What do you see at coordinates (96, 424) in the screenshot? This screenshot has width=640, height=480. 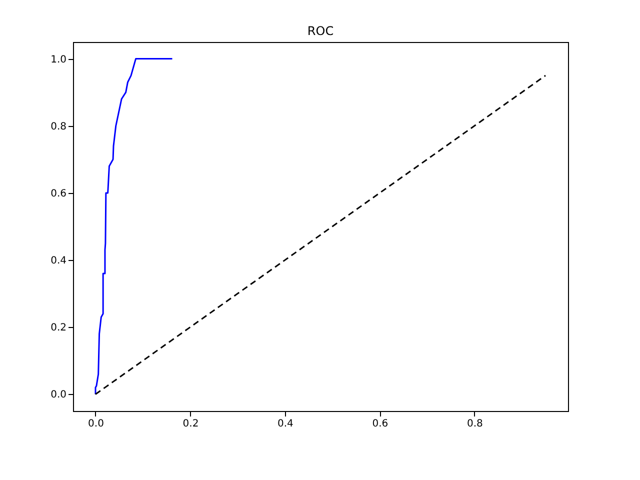 I see `x-tick-label: 0.0` at bounding box center [96, 424].